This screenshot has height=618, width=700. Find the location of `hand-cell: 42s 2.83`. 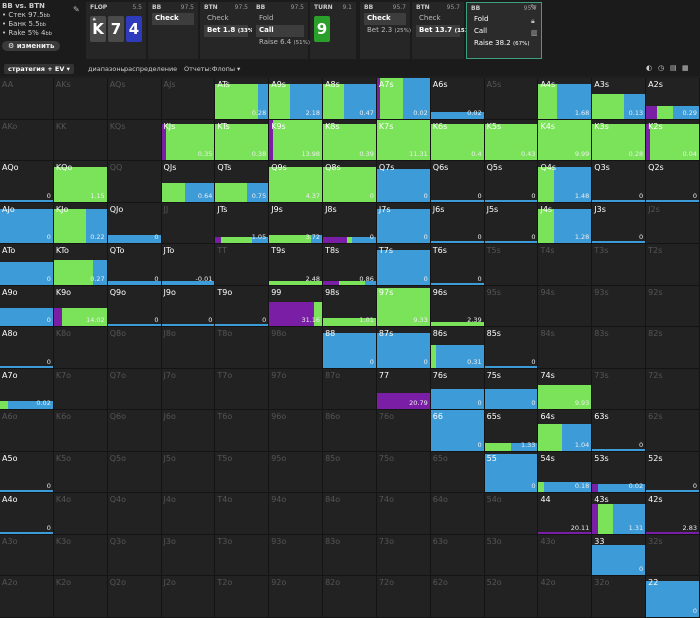

hand-cell: 42s 2.83 is located at coordinates (673, 514).